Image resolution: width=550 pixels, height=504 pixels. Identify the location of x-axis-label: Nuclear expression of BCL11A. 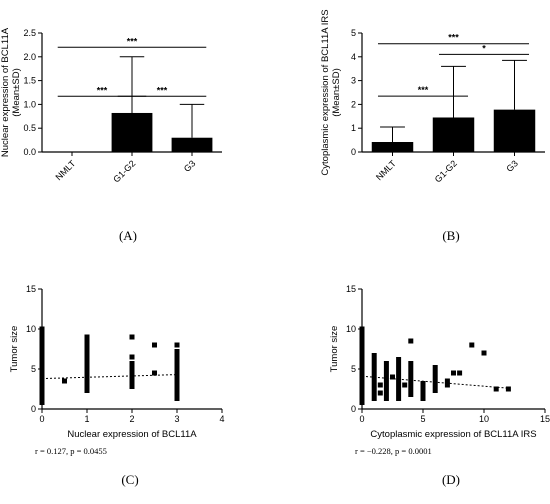
(132, 434).